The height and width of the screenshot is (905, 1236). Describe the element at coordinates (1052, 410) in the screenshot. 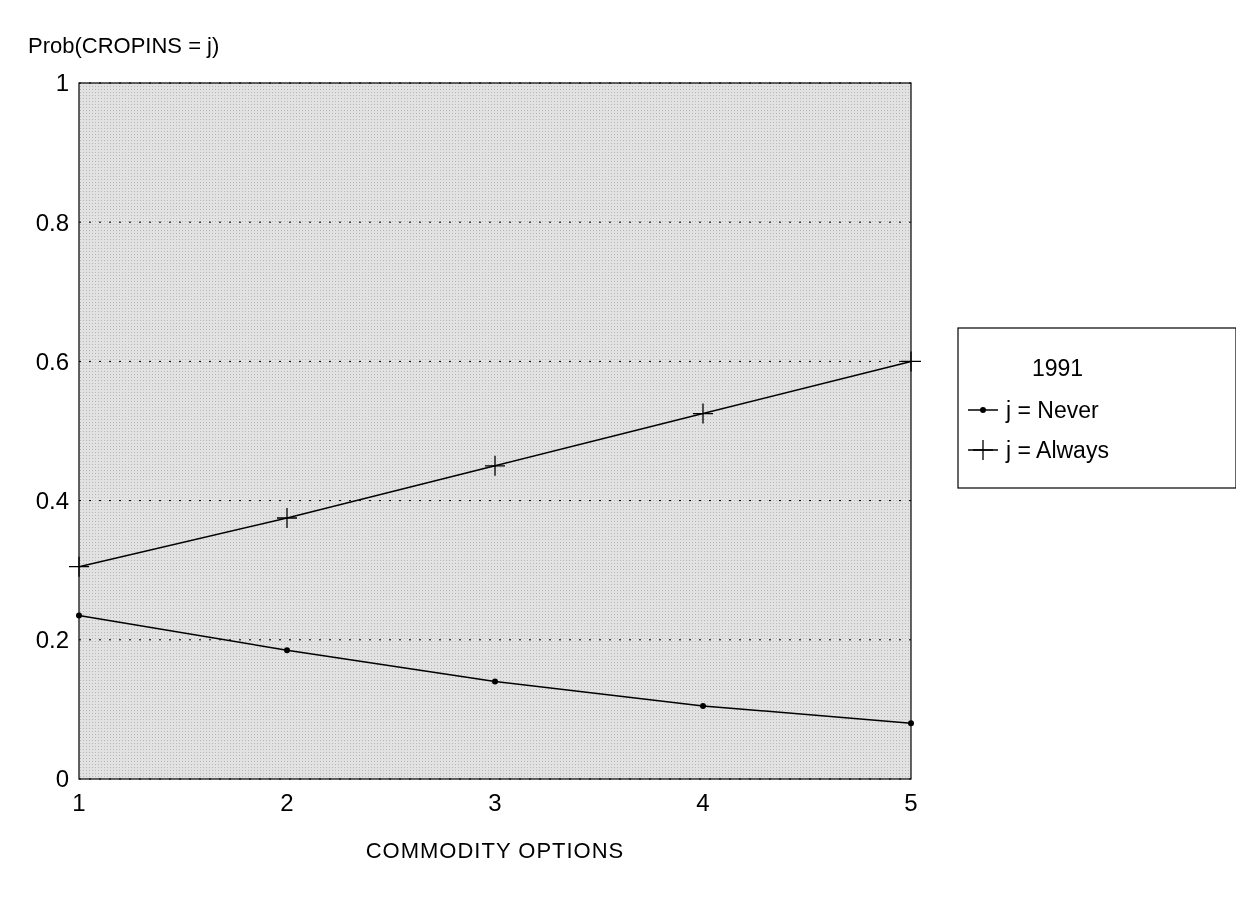

I see `legend-label: j = Never` at that location.